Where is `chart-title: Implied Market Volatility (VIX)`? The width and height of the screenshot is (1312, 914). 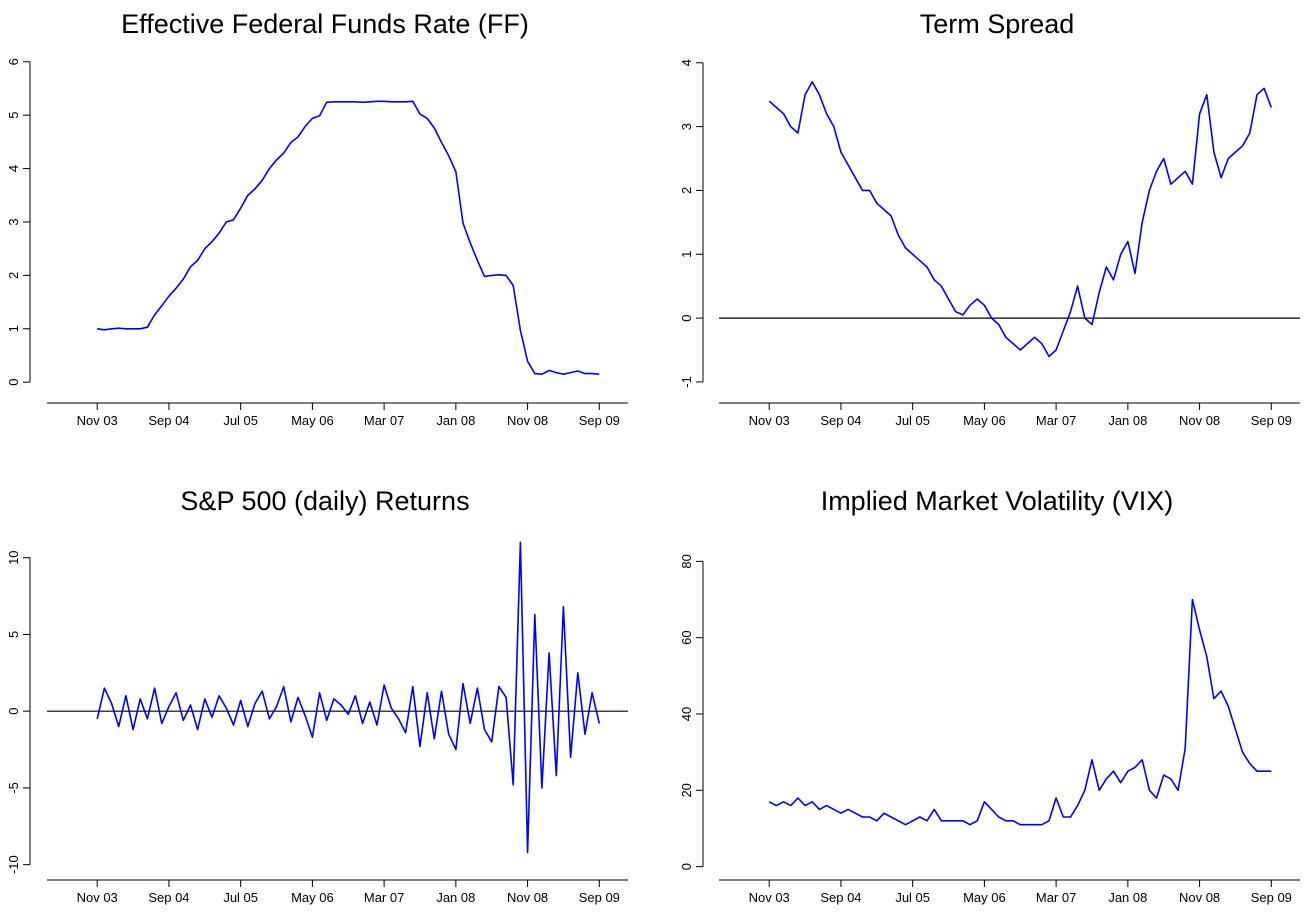 chart-title: Implied Market Volatility (VIX) is located at coordinates (997, 501).